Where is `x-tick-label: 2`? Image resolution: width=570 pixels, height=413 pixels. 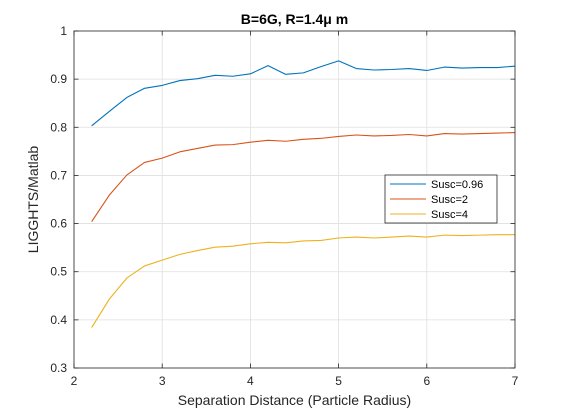
x-tick-label: 2 is located at coordinates (74, 381).